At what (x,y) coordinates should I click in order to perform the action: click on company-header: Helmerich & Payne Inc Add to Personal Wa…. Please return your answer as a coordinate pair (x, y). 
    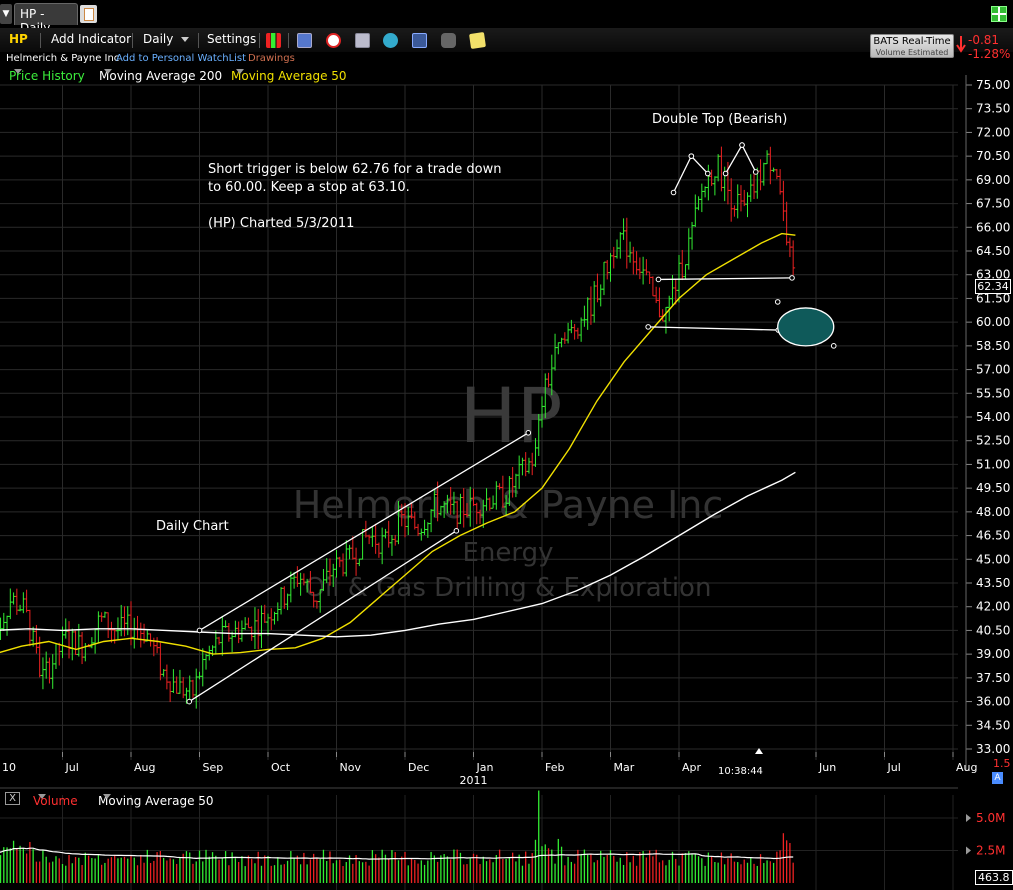
    Looking at the image, I should click on (435, 59).